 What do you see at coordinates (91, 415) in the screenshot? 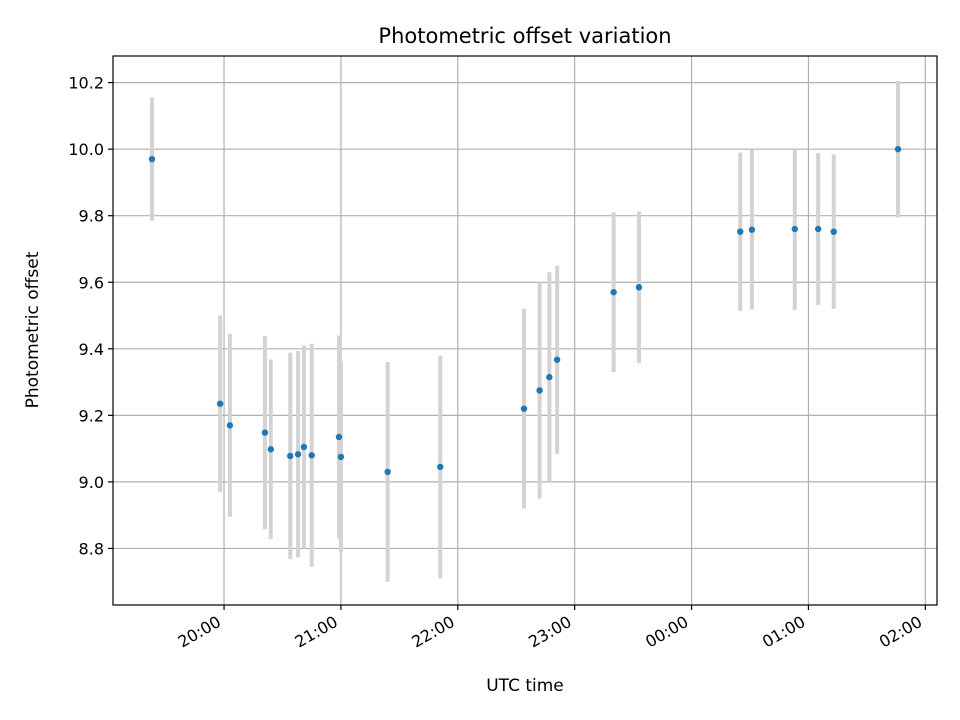
I see `y-tick-label: 9.2` at bounding box center [91, 415].